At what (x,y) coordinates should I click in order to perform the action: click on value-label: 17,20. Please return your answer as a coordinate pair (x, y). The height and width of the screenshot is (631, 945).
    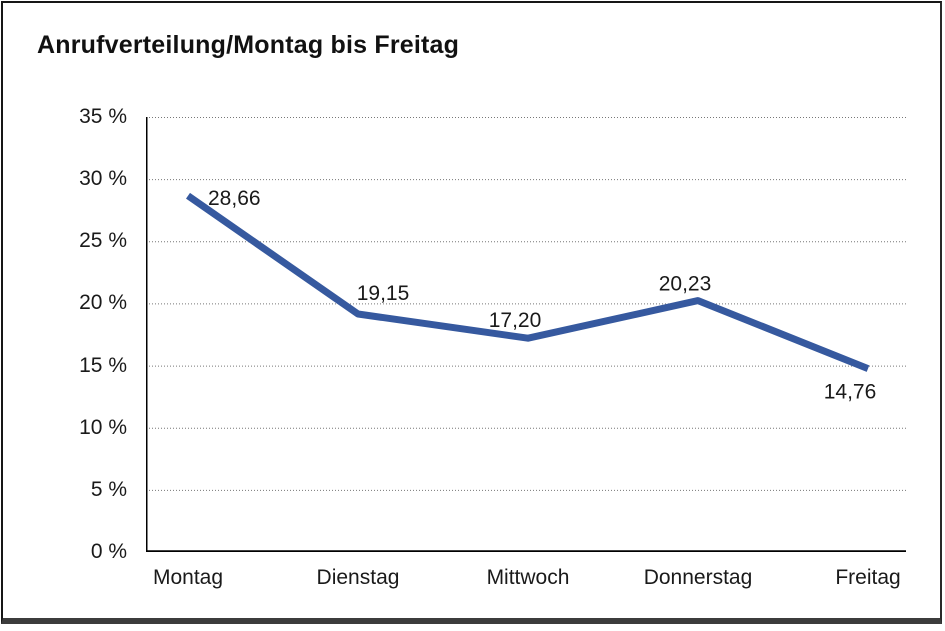
    Looking at the image, I should click on (515, 320).